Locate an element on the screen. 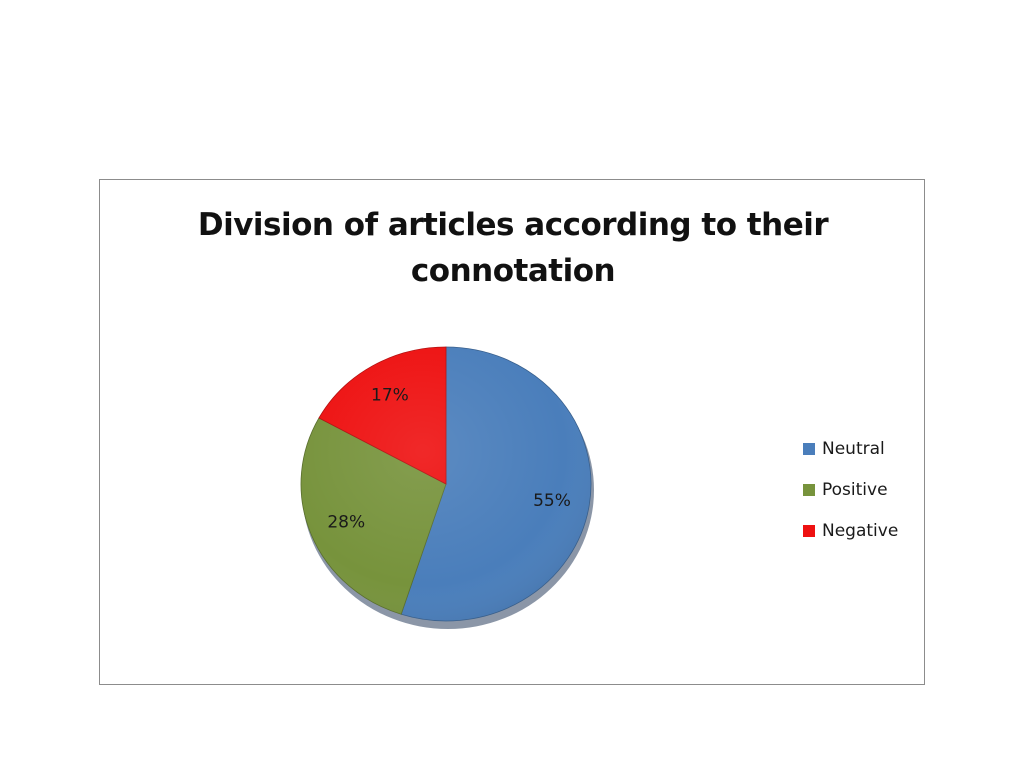 This screenshot has height=768, width=1024. chart-title-line-1: Division of articles according to their is located at coordinates (513, 225).